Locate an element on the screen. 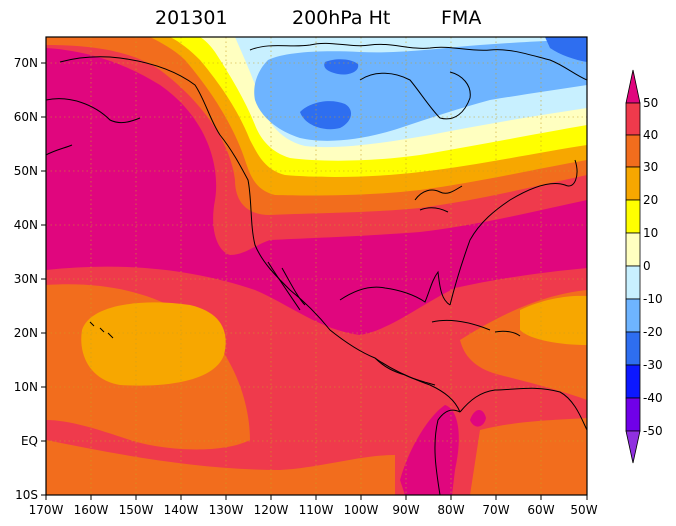  colorbar-label: 20 is located at coordinates (650, 200).